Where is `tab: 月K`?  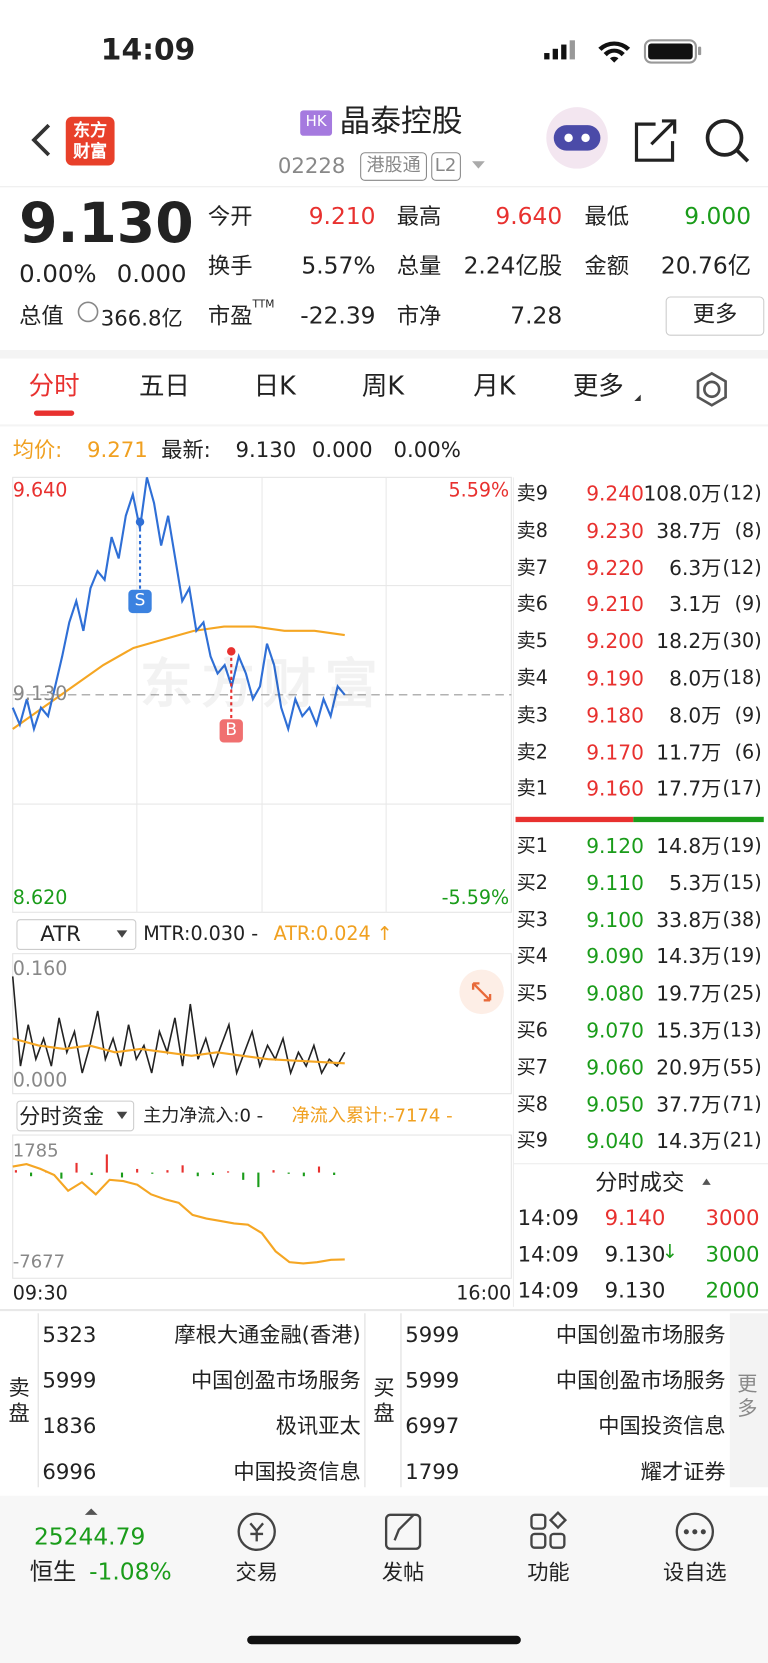
tab: 月K is located at coordinates (494, 386).